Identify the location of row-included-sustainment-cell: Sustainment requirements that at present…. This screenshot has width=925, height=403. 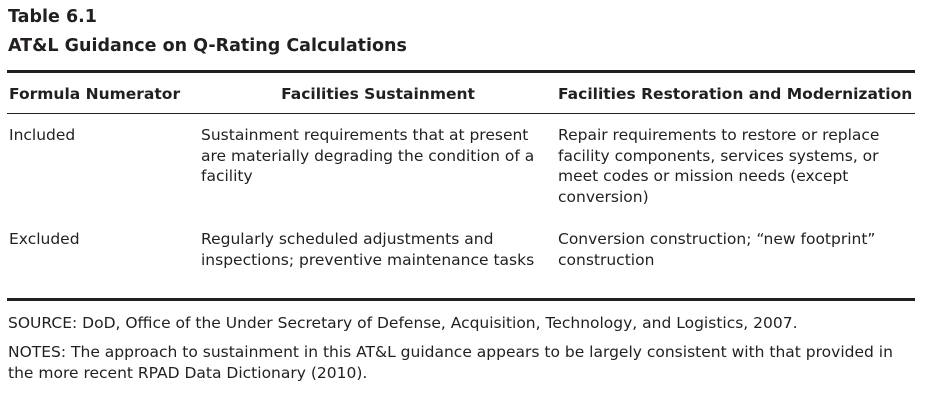
(368, 155).